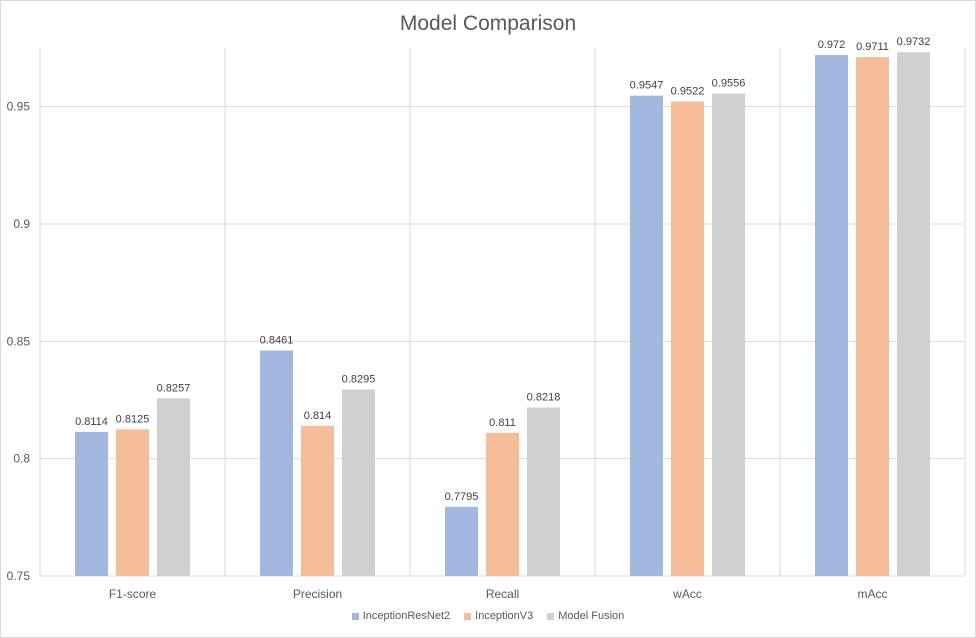 The image size is (976, 638). I want to click on data-label: 0.9522, so click(688, 92).